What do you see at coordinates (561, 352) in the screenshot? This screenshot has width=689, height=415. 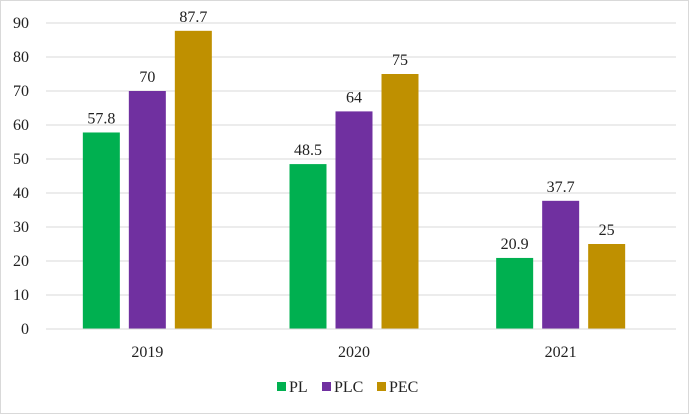 I see `x-tick-label: 2021` at bounding box center [561, 352].